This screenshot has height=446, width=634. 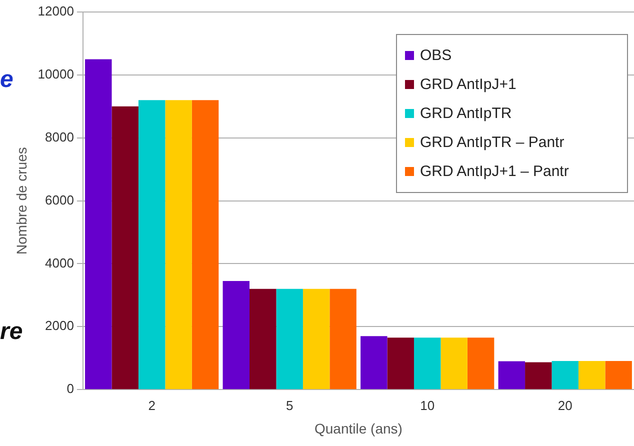 What do you see at coordinates (21, 200) in the screenshot?
I see `y-axis-title: Nombre de crues` at bounding box center [21, 200].